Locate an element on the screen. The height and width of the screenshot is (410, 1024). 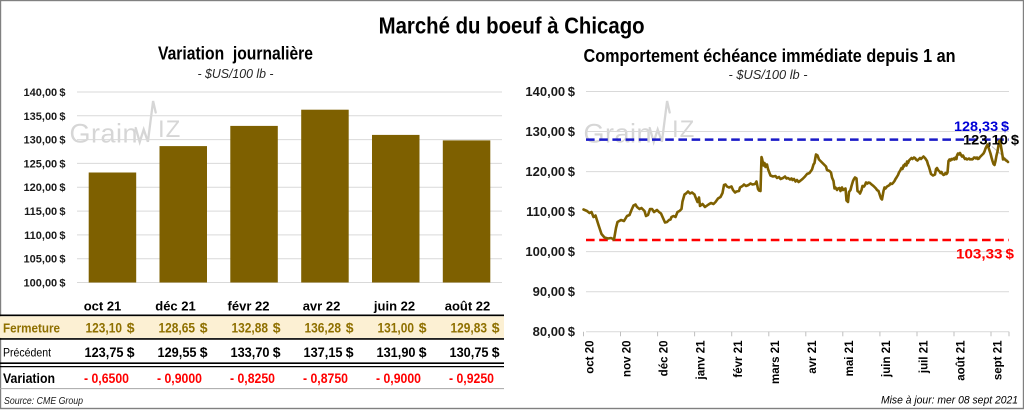
svg-text: 132,88 is located at coordinates (250, 327).